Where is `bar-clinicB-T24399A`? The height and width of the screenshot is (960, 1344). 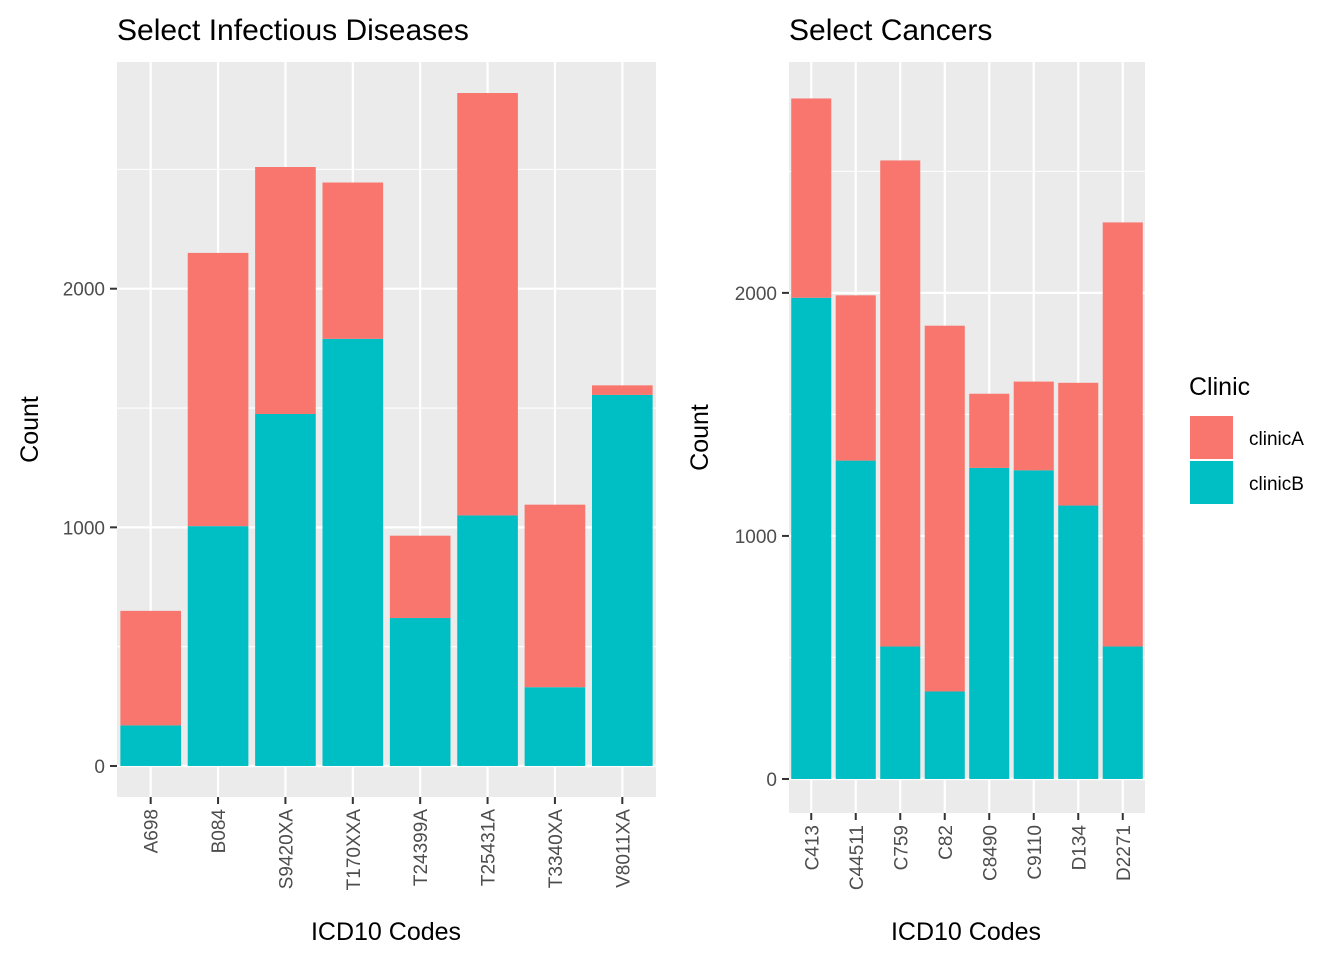 bar-clinicB-T24399A is located at coordinates (420, 692).